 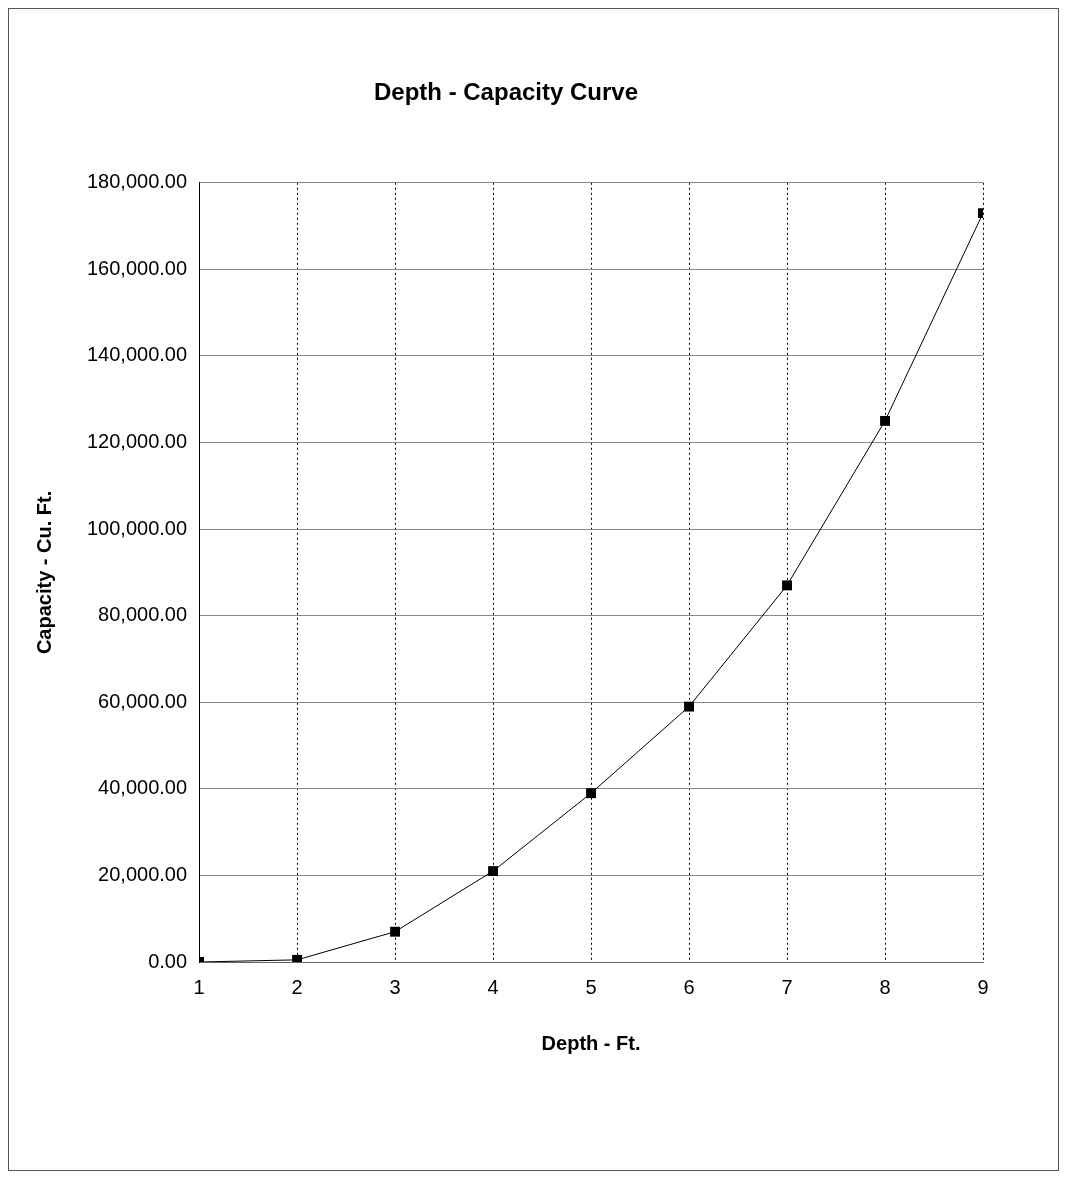 I want to click on y-tick-label: 180,000.00, so click(x=137, y=181).